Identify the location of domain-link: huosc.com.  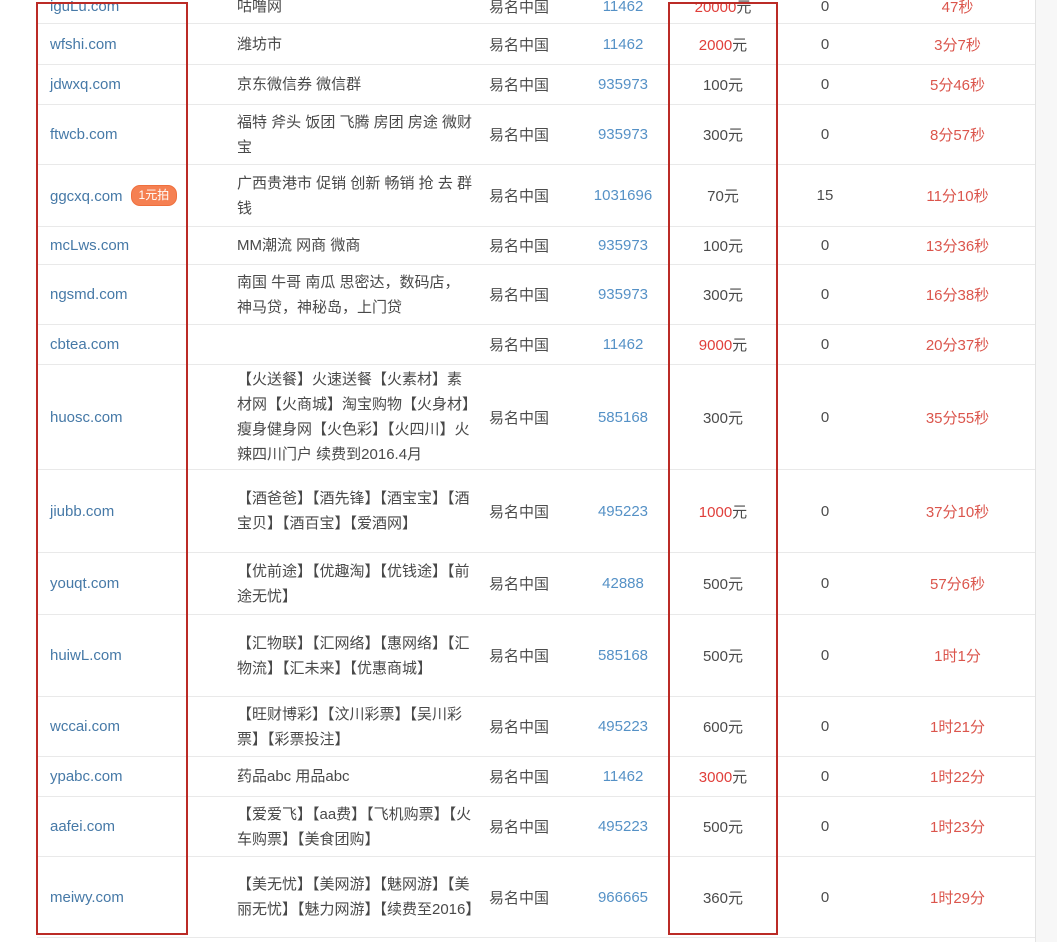
(86, 417).